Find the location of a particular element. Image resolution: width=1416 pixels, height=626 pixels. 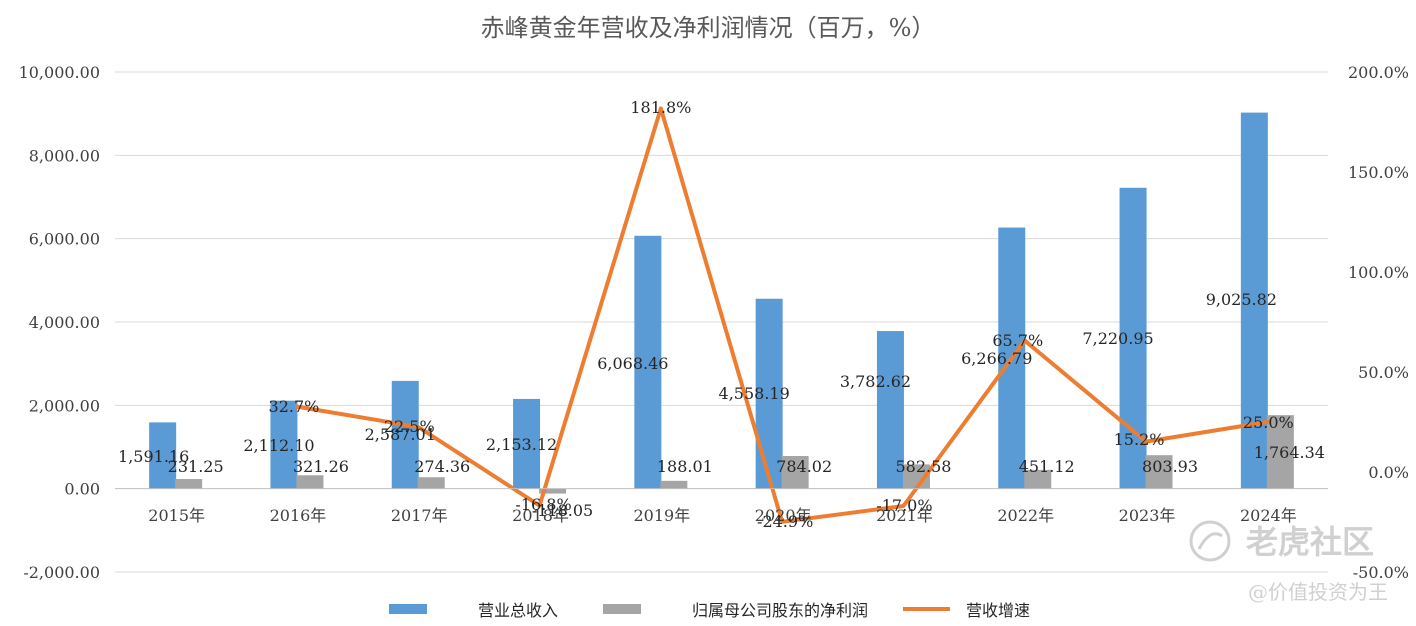

x-tick-label: 2024年 is located at coordinates (1268, 515).